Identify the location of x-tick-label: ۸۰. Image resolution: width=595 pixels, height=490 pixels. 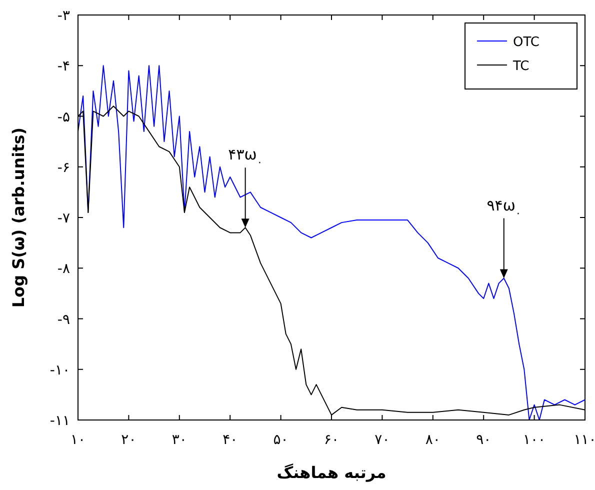
(432, 440).